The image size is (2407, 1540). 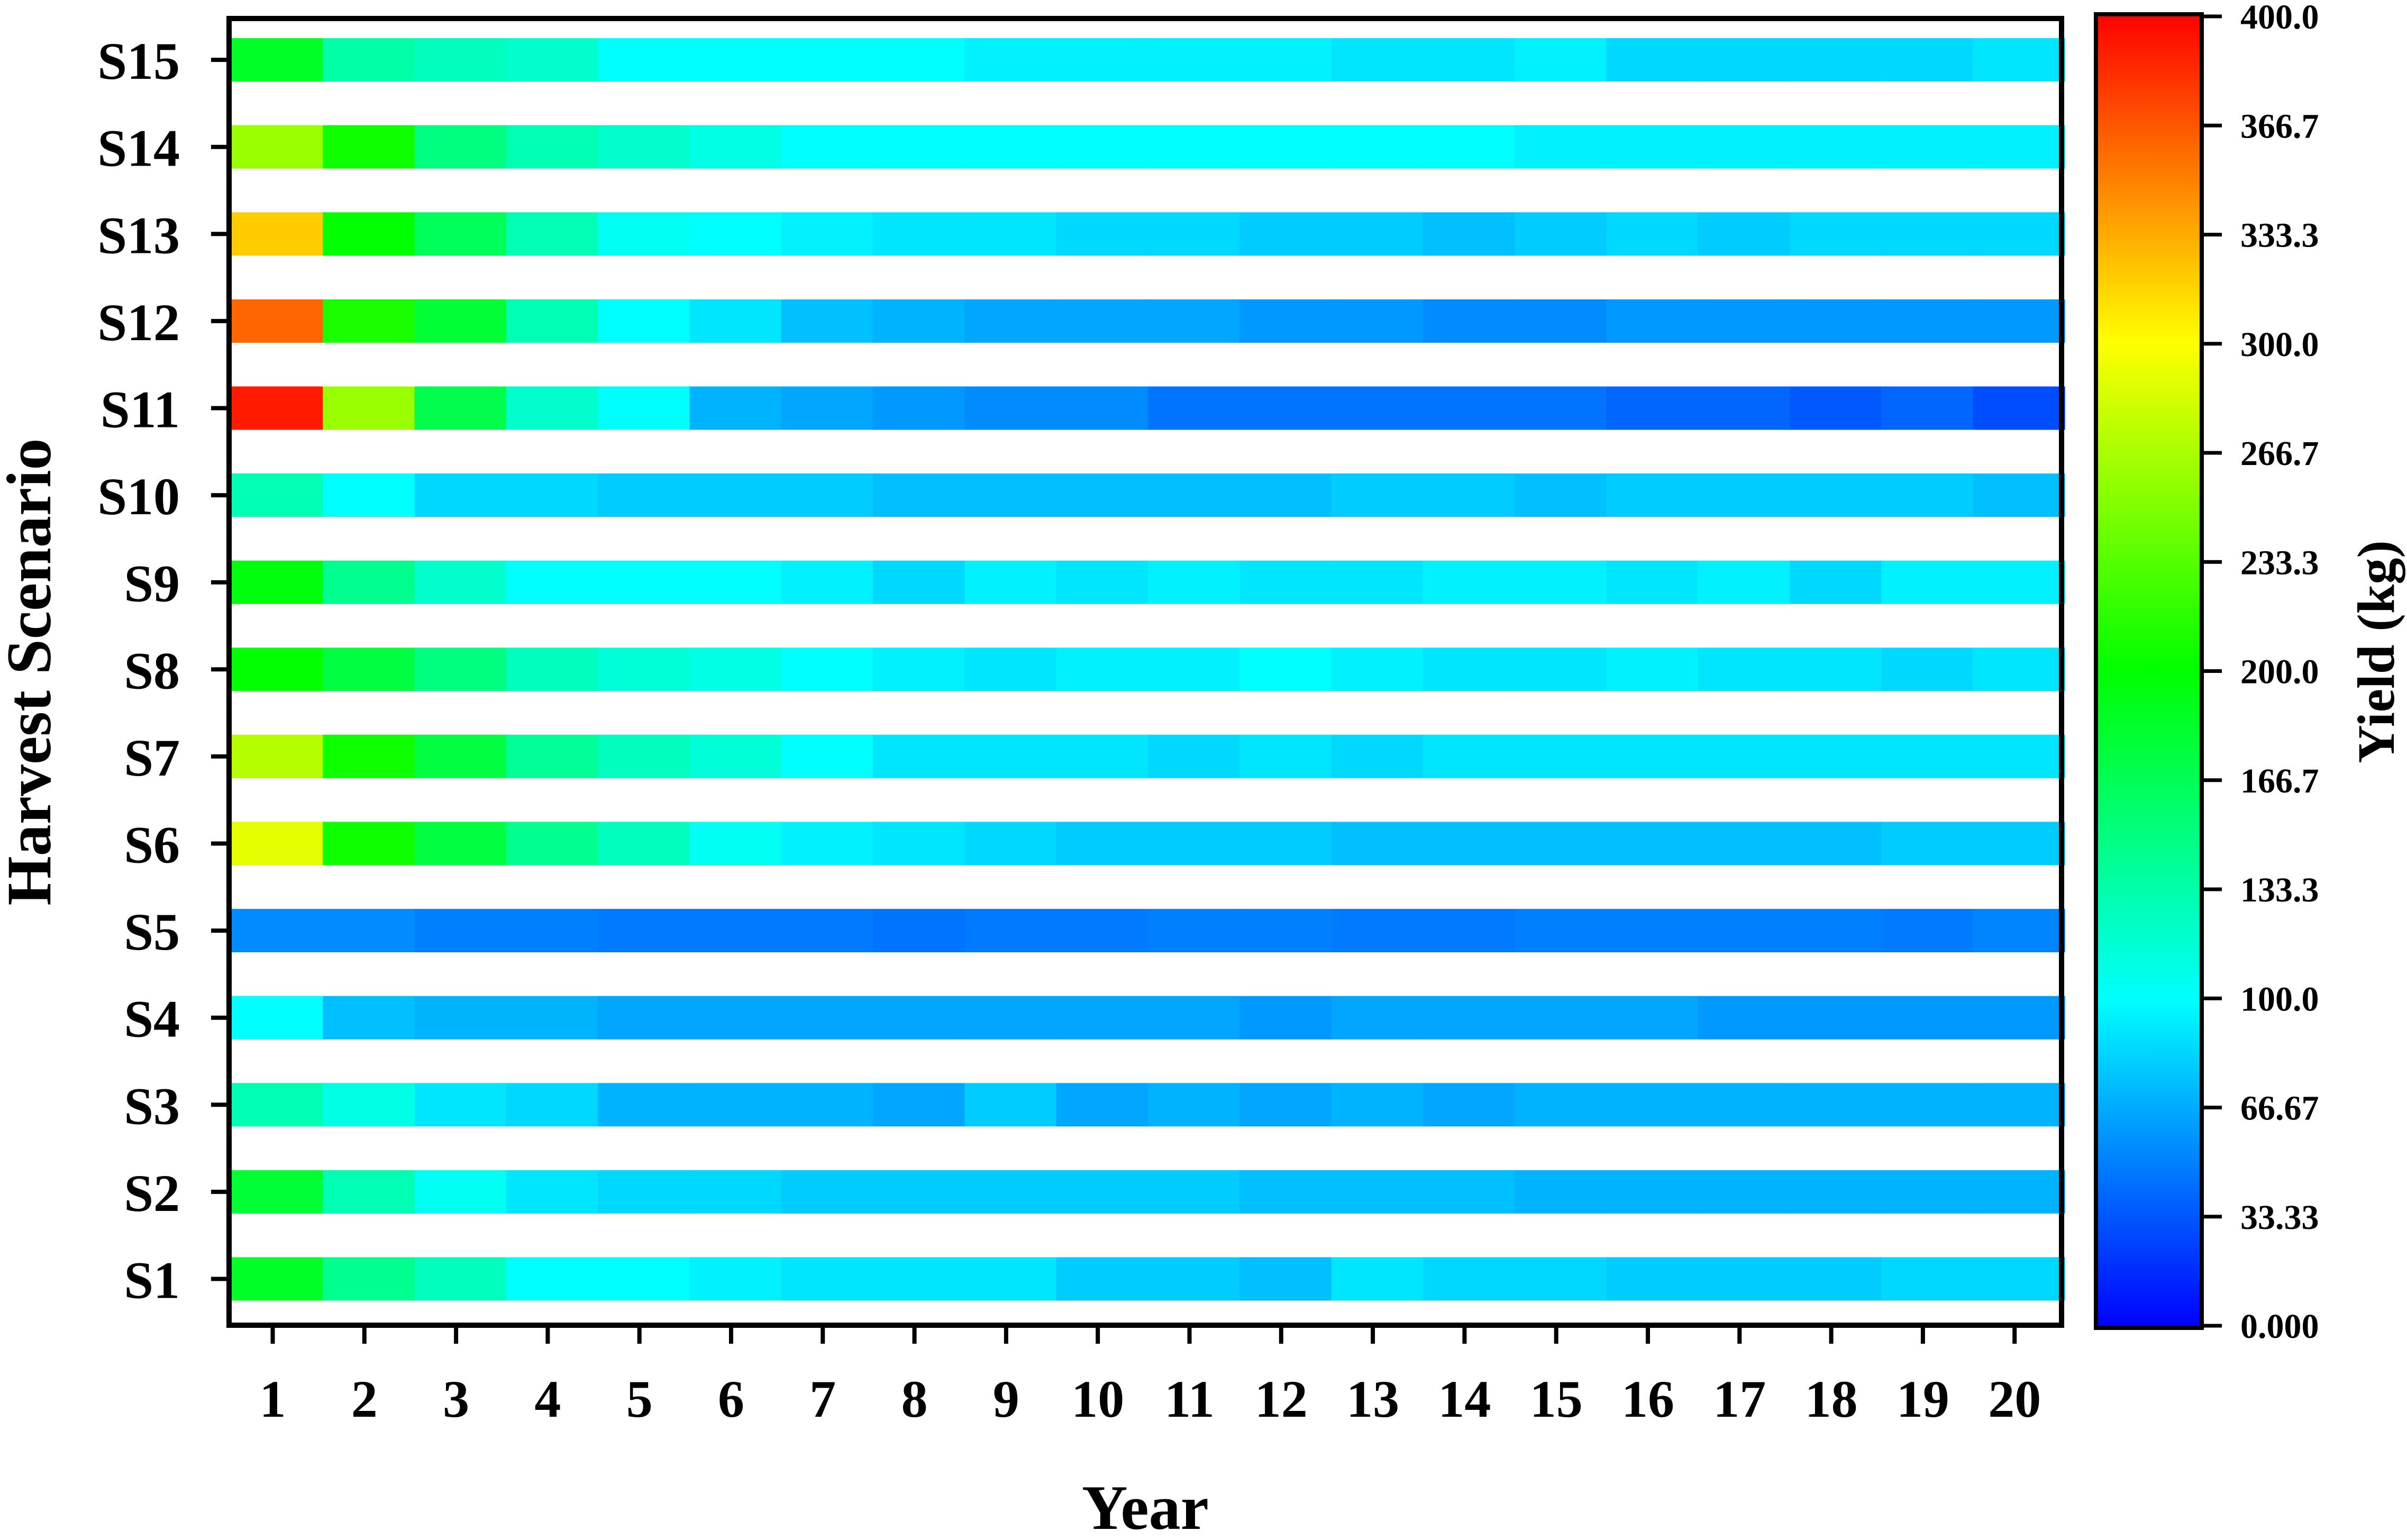 What do you see at coordinates (1189, 1399) in the screenshot?
I see `x-tick-label: 11` at bounding box center [1189, 1399].